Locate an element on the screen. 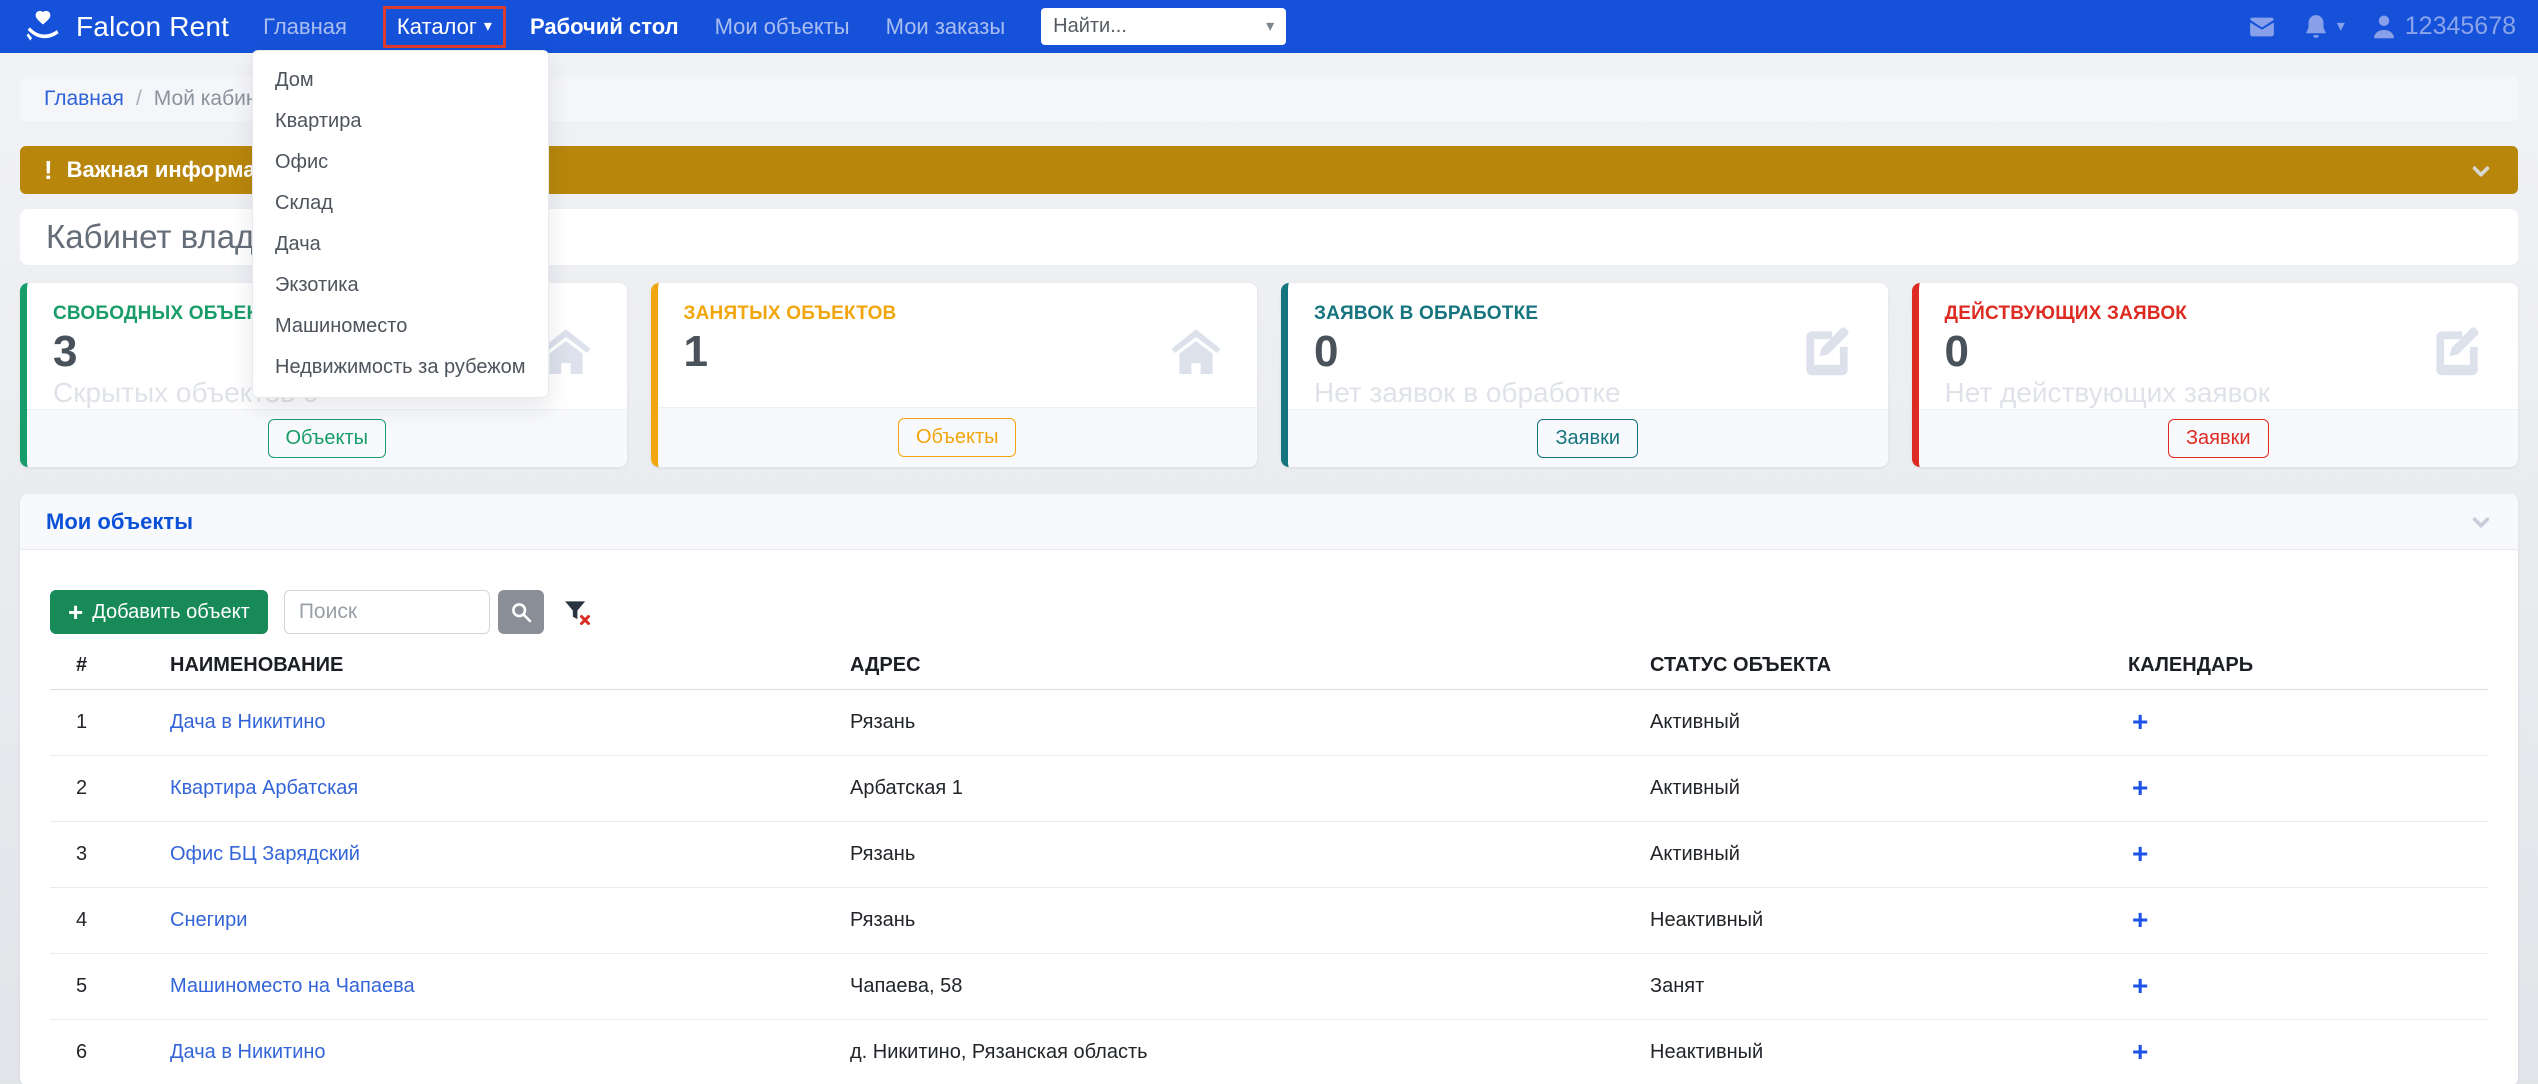 This screenshot has width=2538, height=1084. object-address: Арбатская 1 is located at coordinates (1250, 788).